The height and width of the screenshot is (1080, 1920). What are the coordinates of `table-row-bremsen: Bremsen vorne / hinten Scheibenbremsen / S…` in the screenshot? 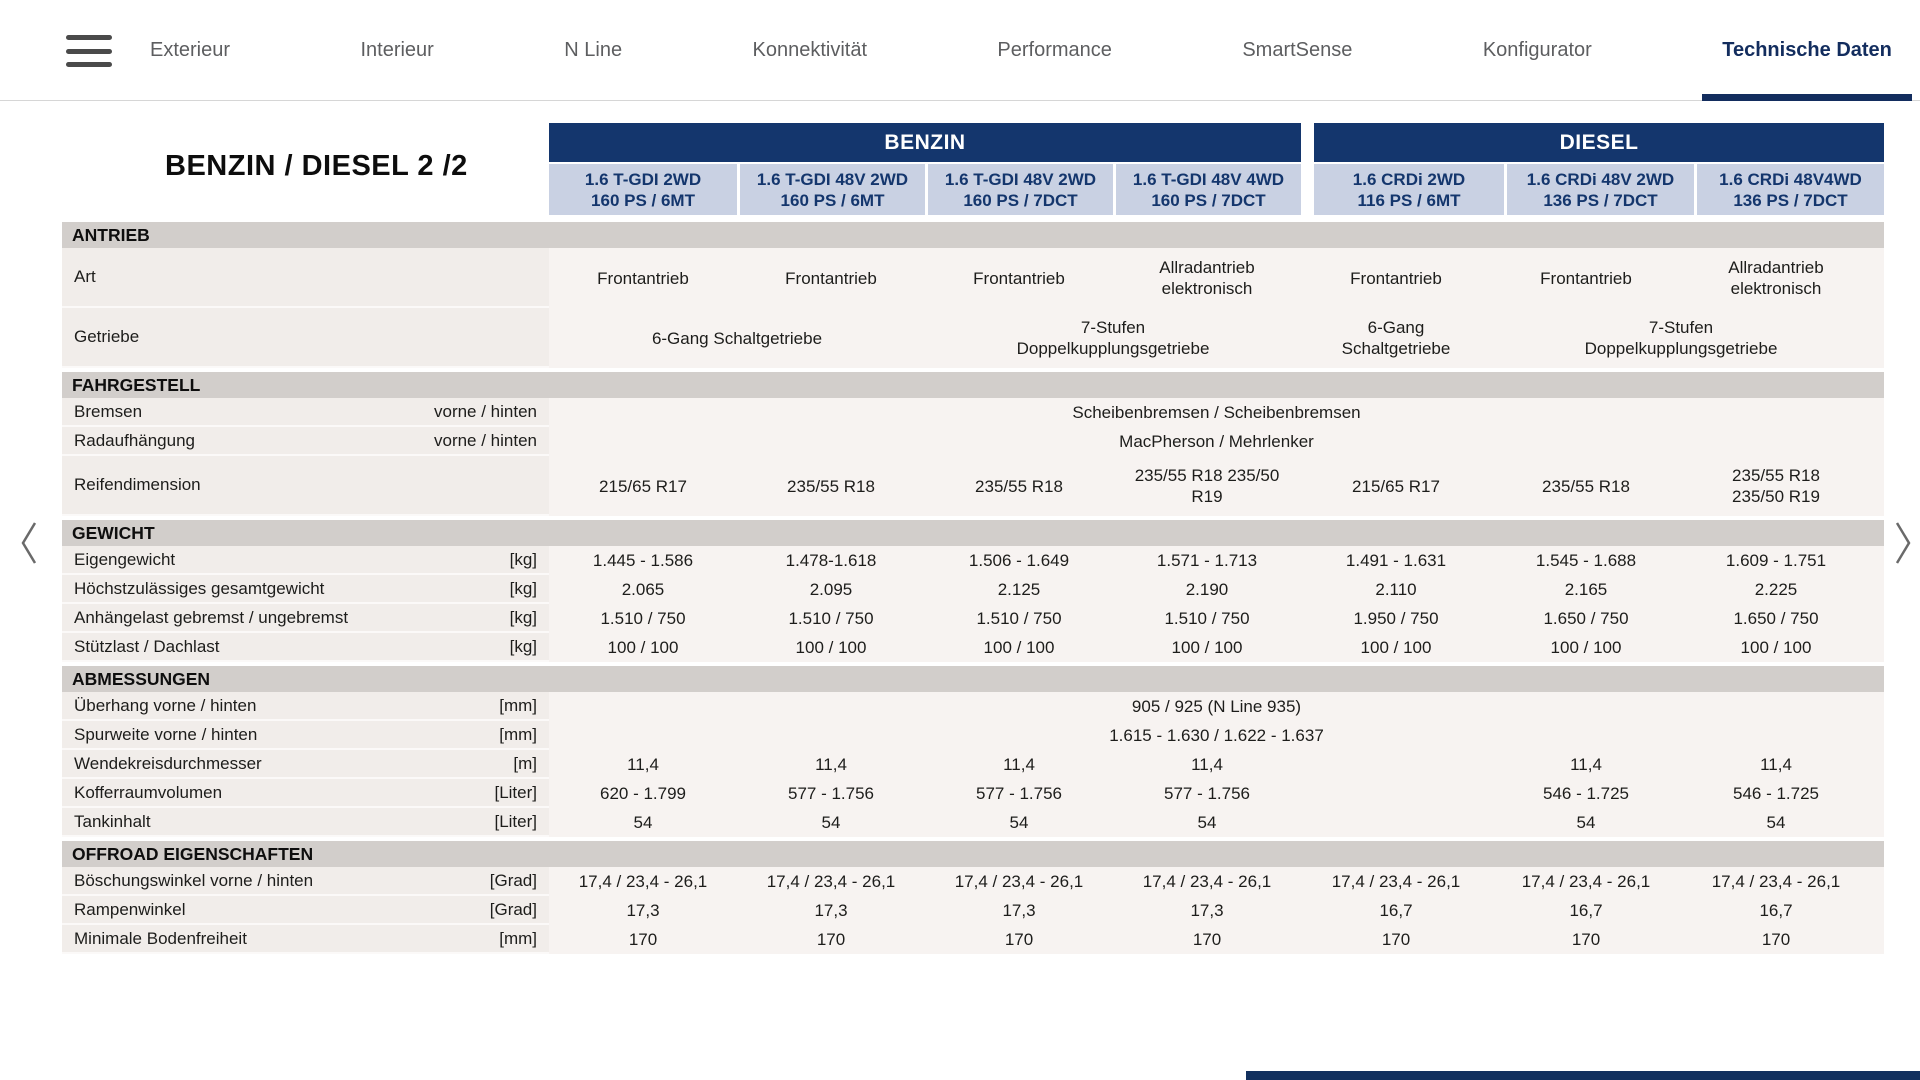 It's located at (973, 412).